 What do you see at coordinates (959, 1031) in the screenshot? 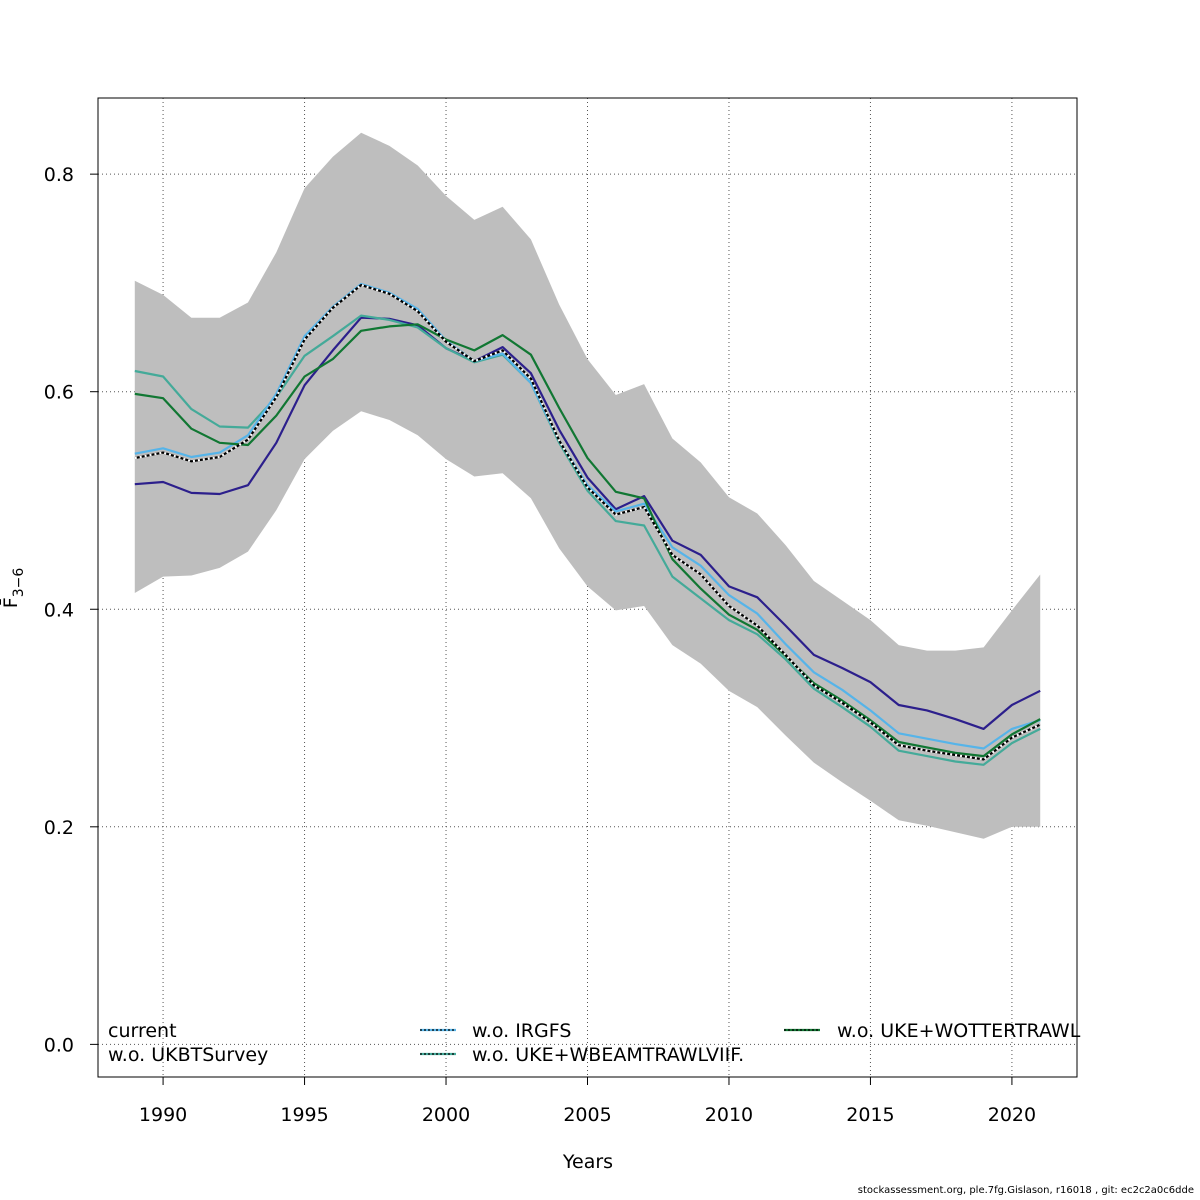
I see `legend-label: w.o. UKE+WOTTERTRAWL` at bounding box center [959, 1031].